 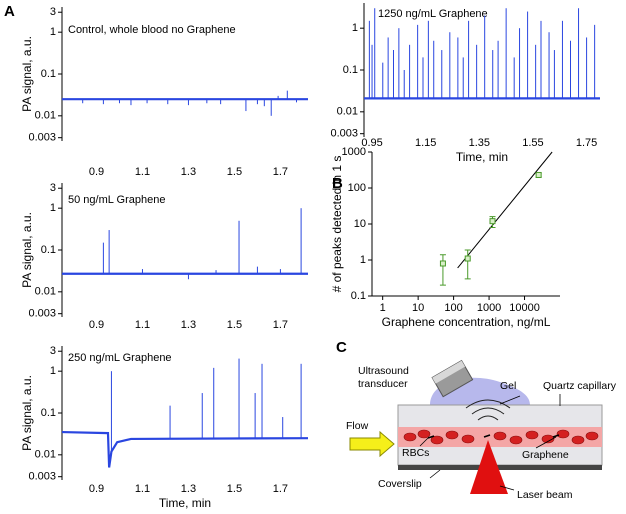 What do you see at coordinates (116, 200) in the screenshot?
I see `annotation: 50 ng/mL Graphene` at bounding box center [116, 200].